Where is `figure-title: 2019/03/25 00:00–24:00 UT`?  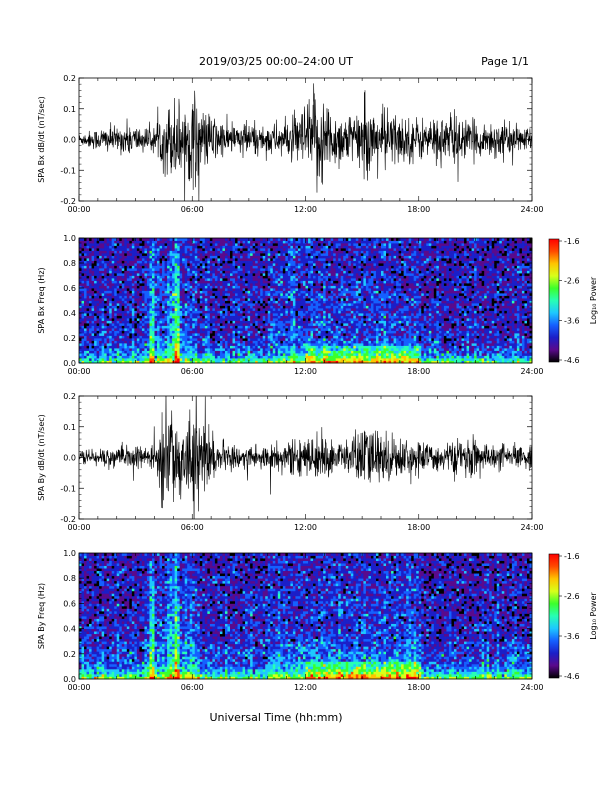 figure-title: 2019/03/25 00:00–24:00 UT is located at coordinates (276, 61).